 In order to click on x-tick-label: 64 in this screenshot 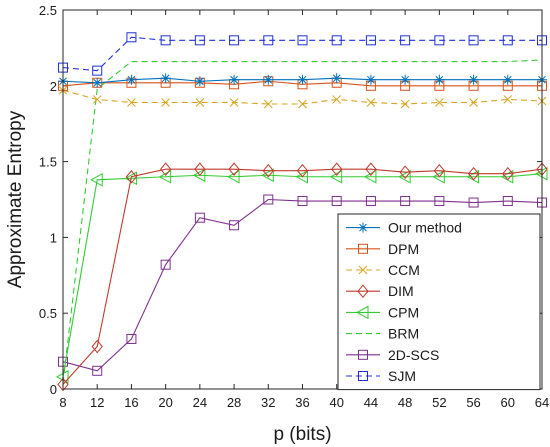, I will do `click(542, 402)`.